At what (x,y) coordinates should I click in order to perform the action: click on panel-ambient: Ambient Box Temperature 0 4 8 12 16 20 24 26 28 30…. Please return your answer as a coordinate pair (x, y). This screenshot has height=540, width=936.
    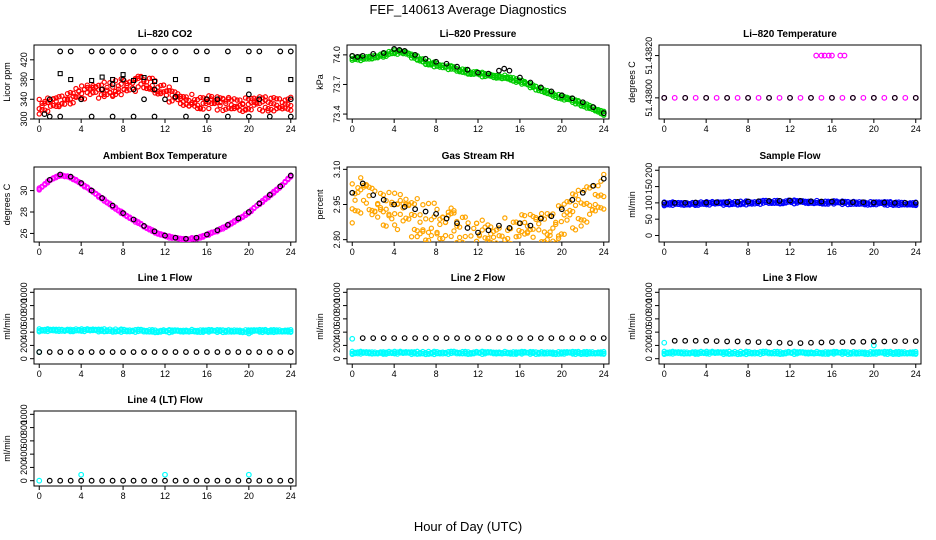
    Looking at the image, I should click on (149, 204).